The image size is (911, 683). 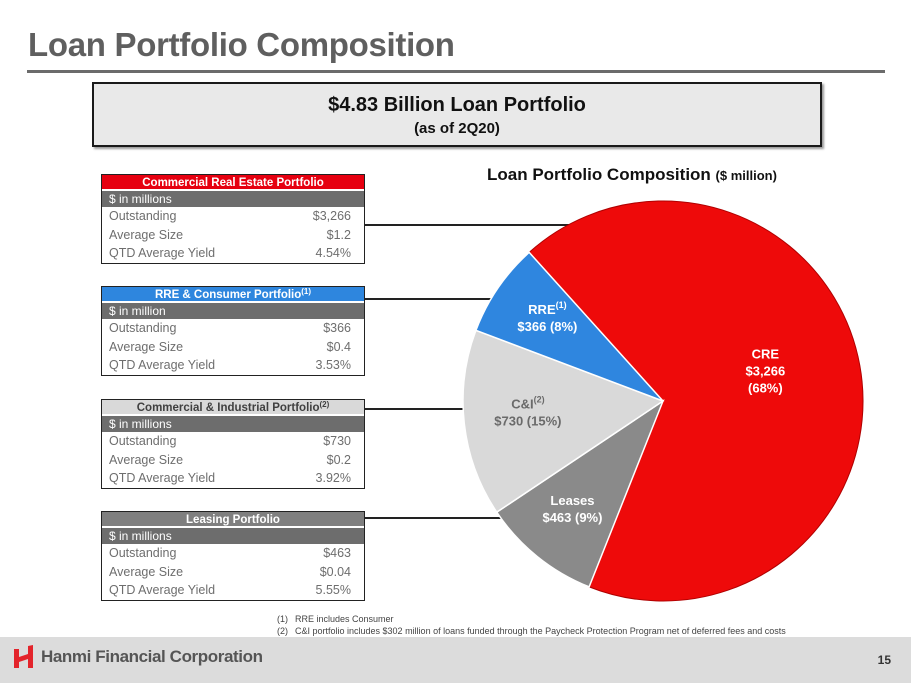 I want to click on table-row: Average Size $0.04, so click(x=233, y=572).